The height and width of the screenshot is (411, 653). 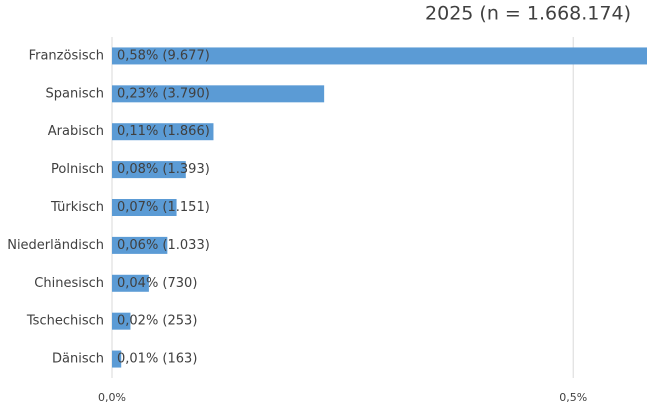 I want to click on data-label: 0,23% (3.790), so click(x=163, y=93).